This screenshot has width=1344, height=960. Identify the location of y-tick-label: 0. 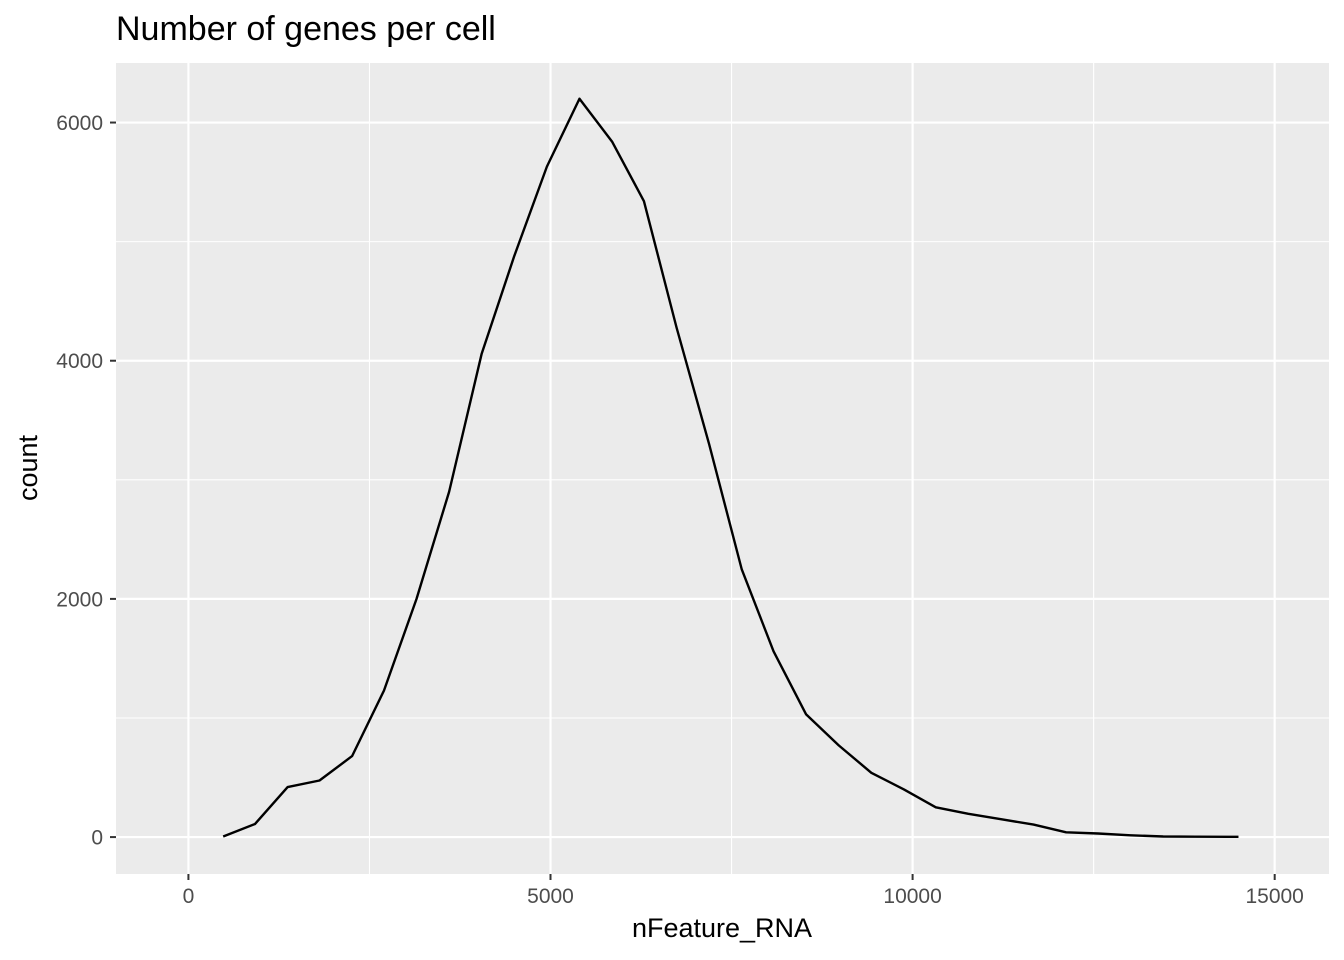
(97, 838).